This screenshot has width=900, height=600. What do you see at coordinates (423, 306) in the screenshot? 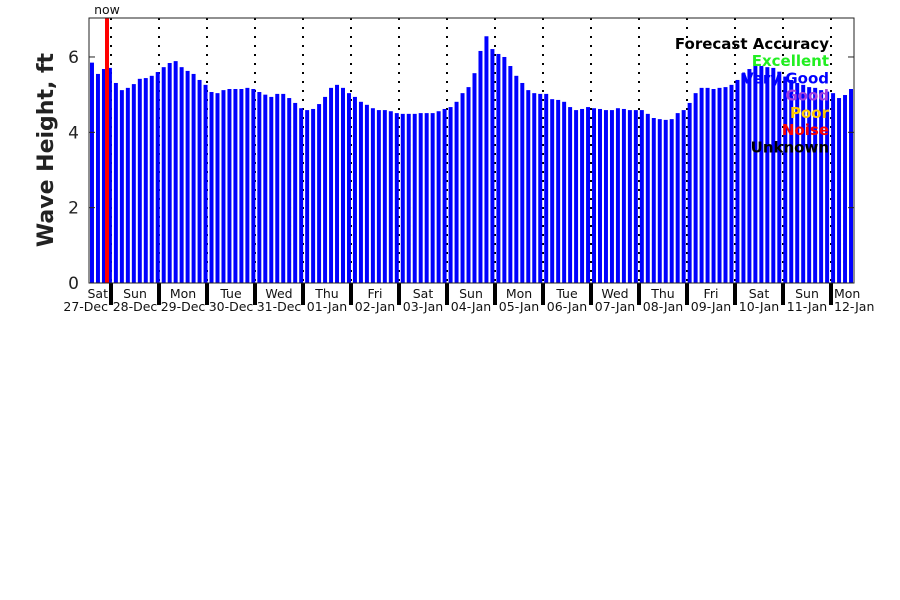
I see `x-date-label: 03-Jan` at bounding box center [423, 306].